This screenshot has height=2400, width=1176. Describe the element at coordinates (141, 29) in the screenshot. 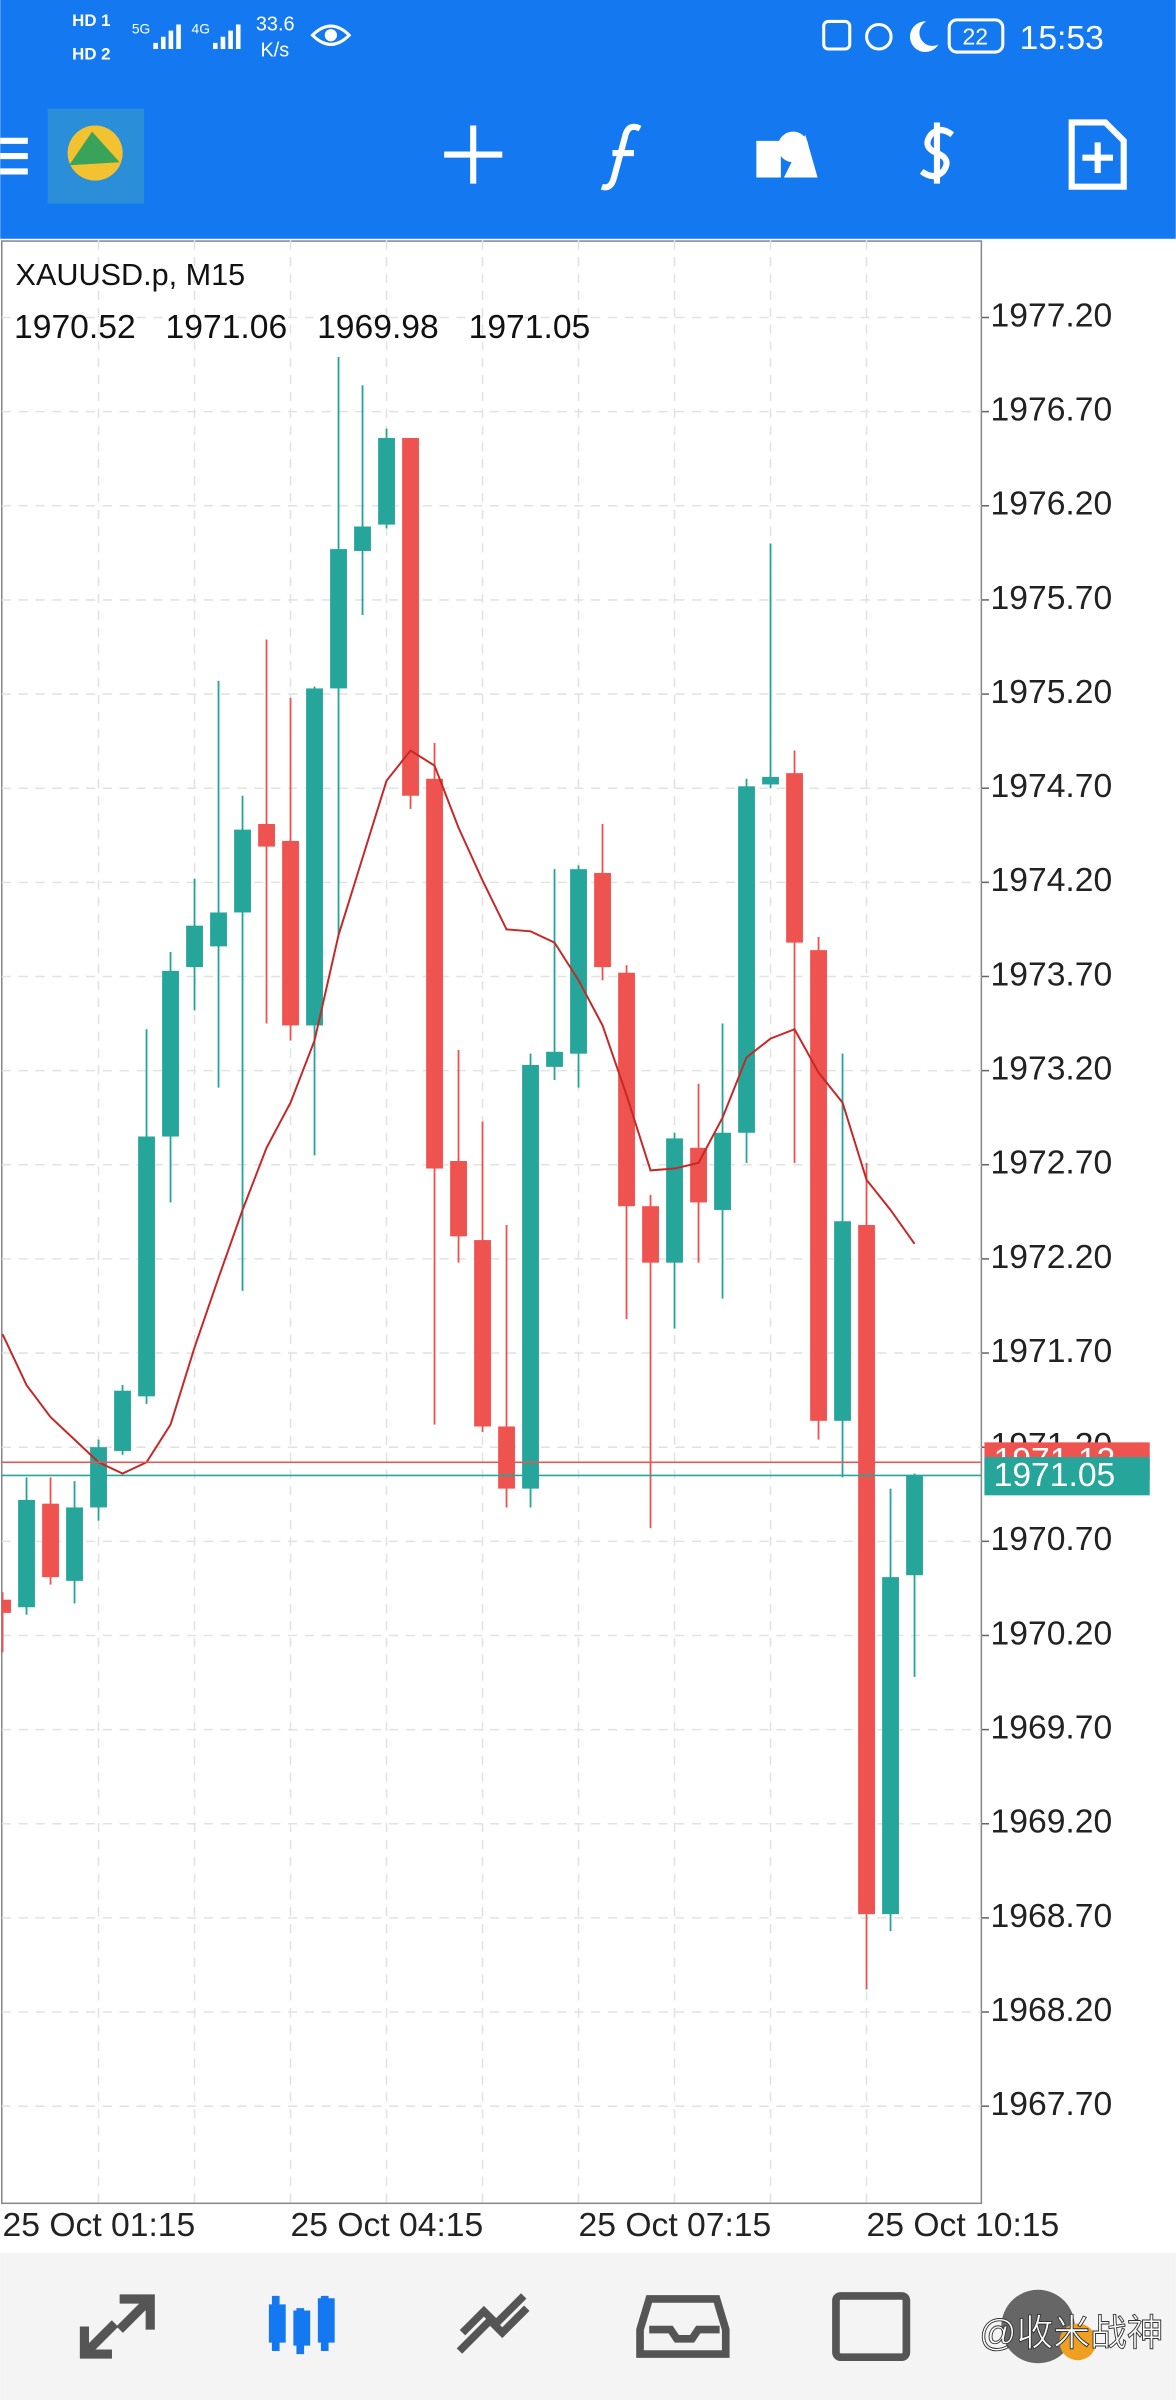

I see `network-label: 5G` at that location.